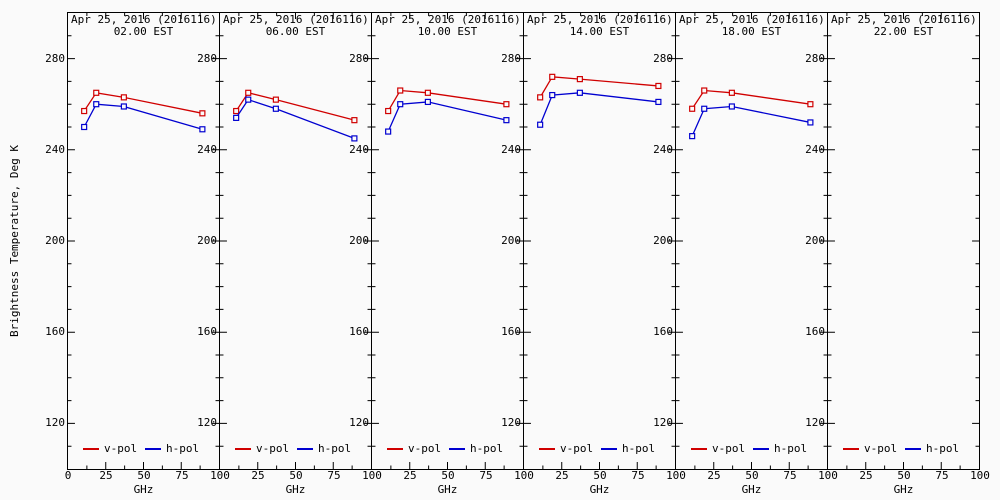 The height and width of the screenshot is (500, 1000). I want to click on panel-time-label: 18.00 EST, so click(751, 31).